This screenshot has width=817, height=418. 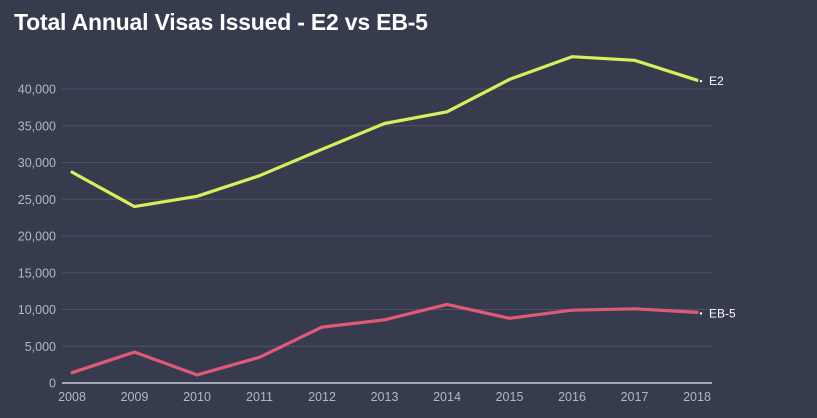 What do you see at coordinates (717, 197) in the screenshot?
I see `series-labels: E2 EB-5` at bounding box center [717, 197].